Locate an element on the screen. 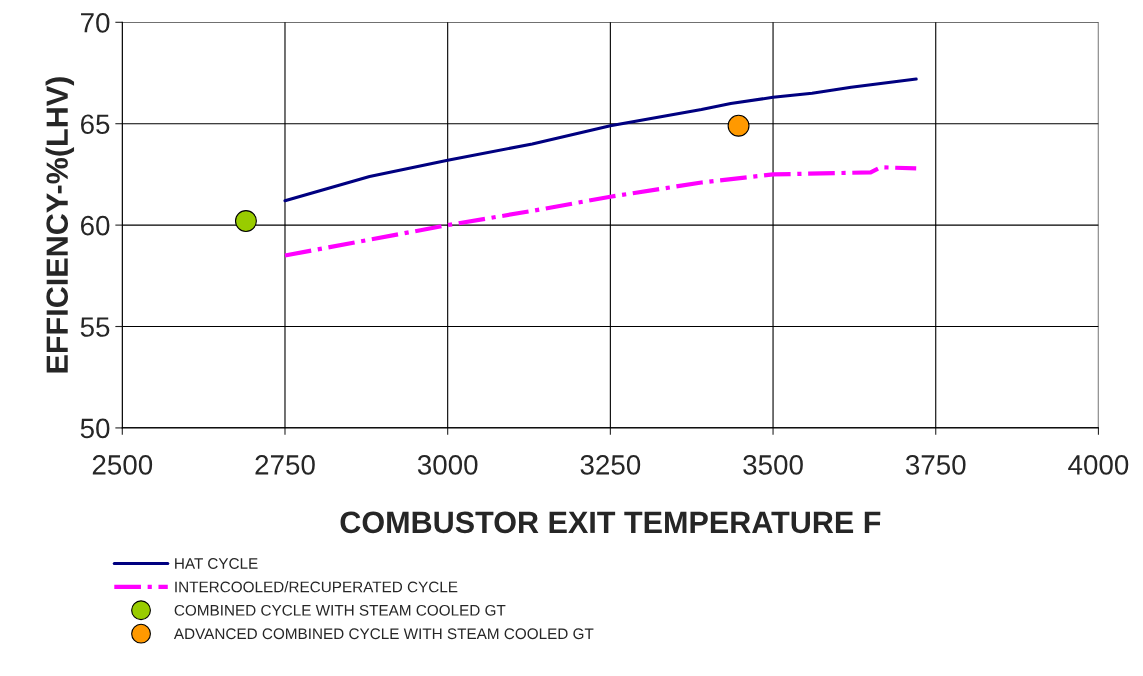 This screenshot has width=1143, height=676. y-tick-label: 55 is located at coordinates (95, 327).